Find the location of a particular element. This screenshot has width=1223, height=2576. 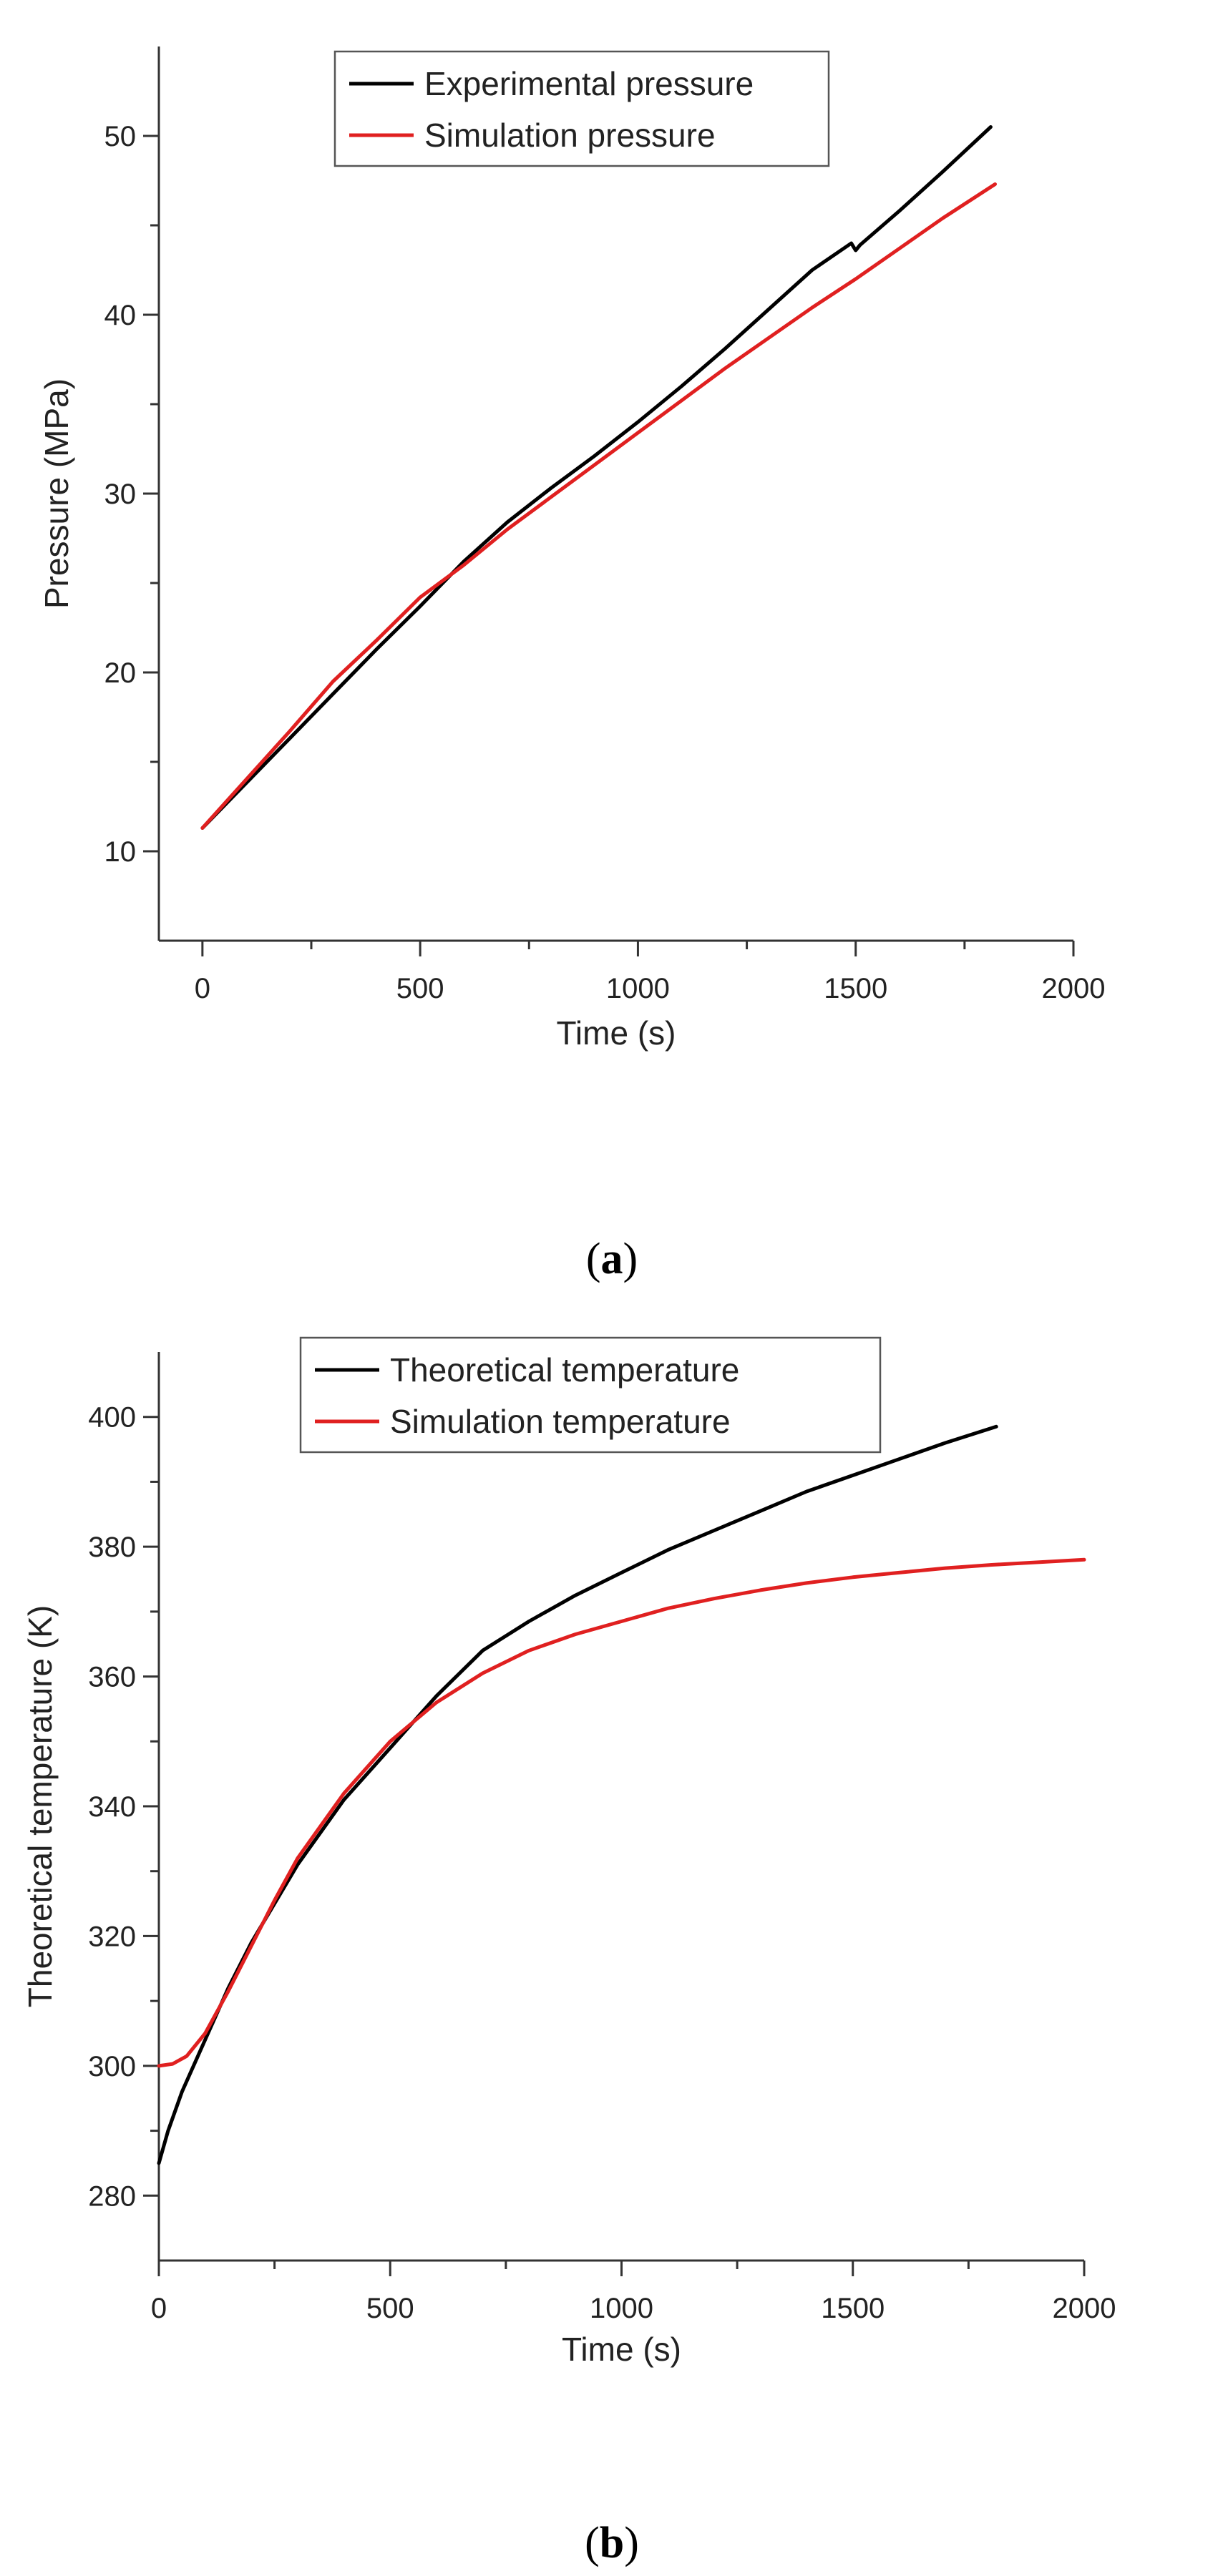

y-tick-label: 10 is located at coordinates (121, 852).